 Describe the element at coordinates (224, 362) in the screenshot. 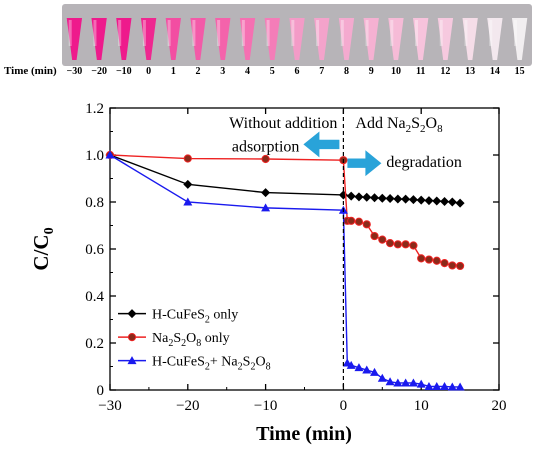

I see `legend-text: + Na` at that location.